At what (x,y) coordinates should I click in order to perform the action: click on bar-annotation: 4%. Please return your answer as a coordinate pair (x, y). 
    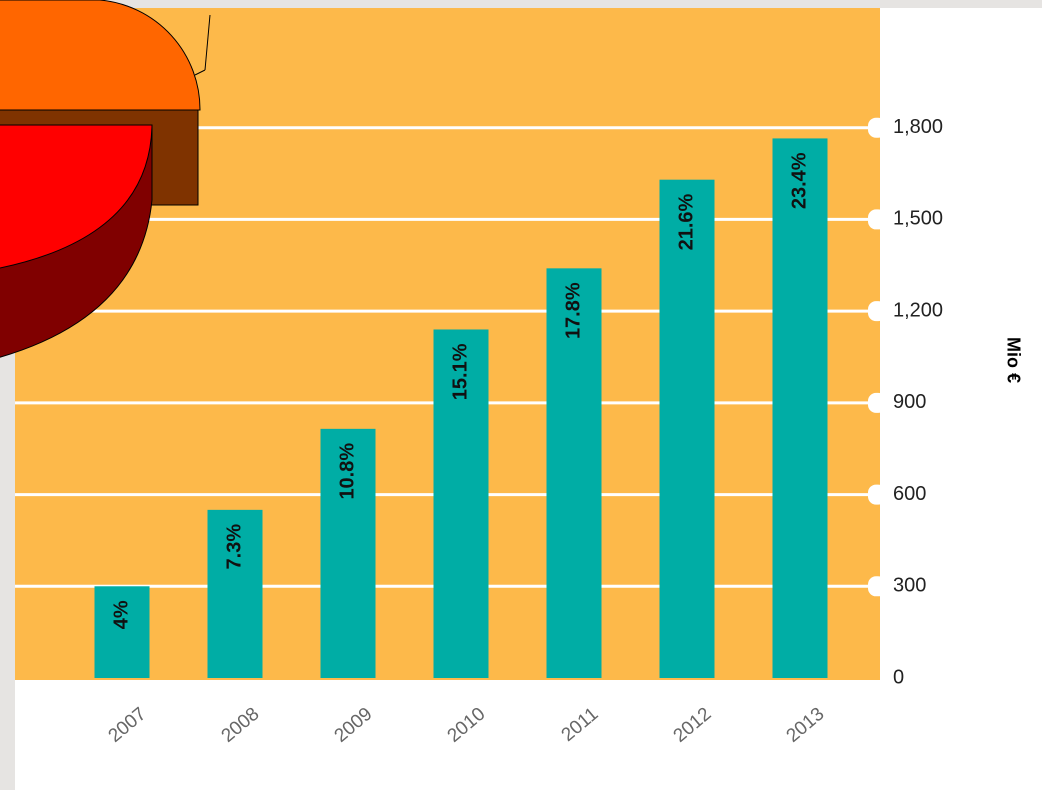
    Looking at the image, I should click on (121, 614).